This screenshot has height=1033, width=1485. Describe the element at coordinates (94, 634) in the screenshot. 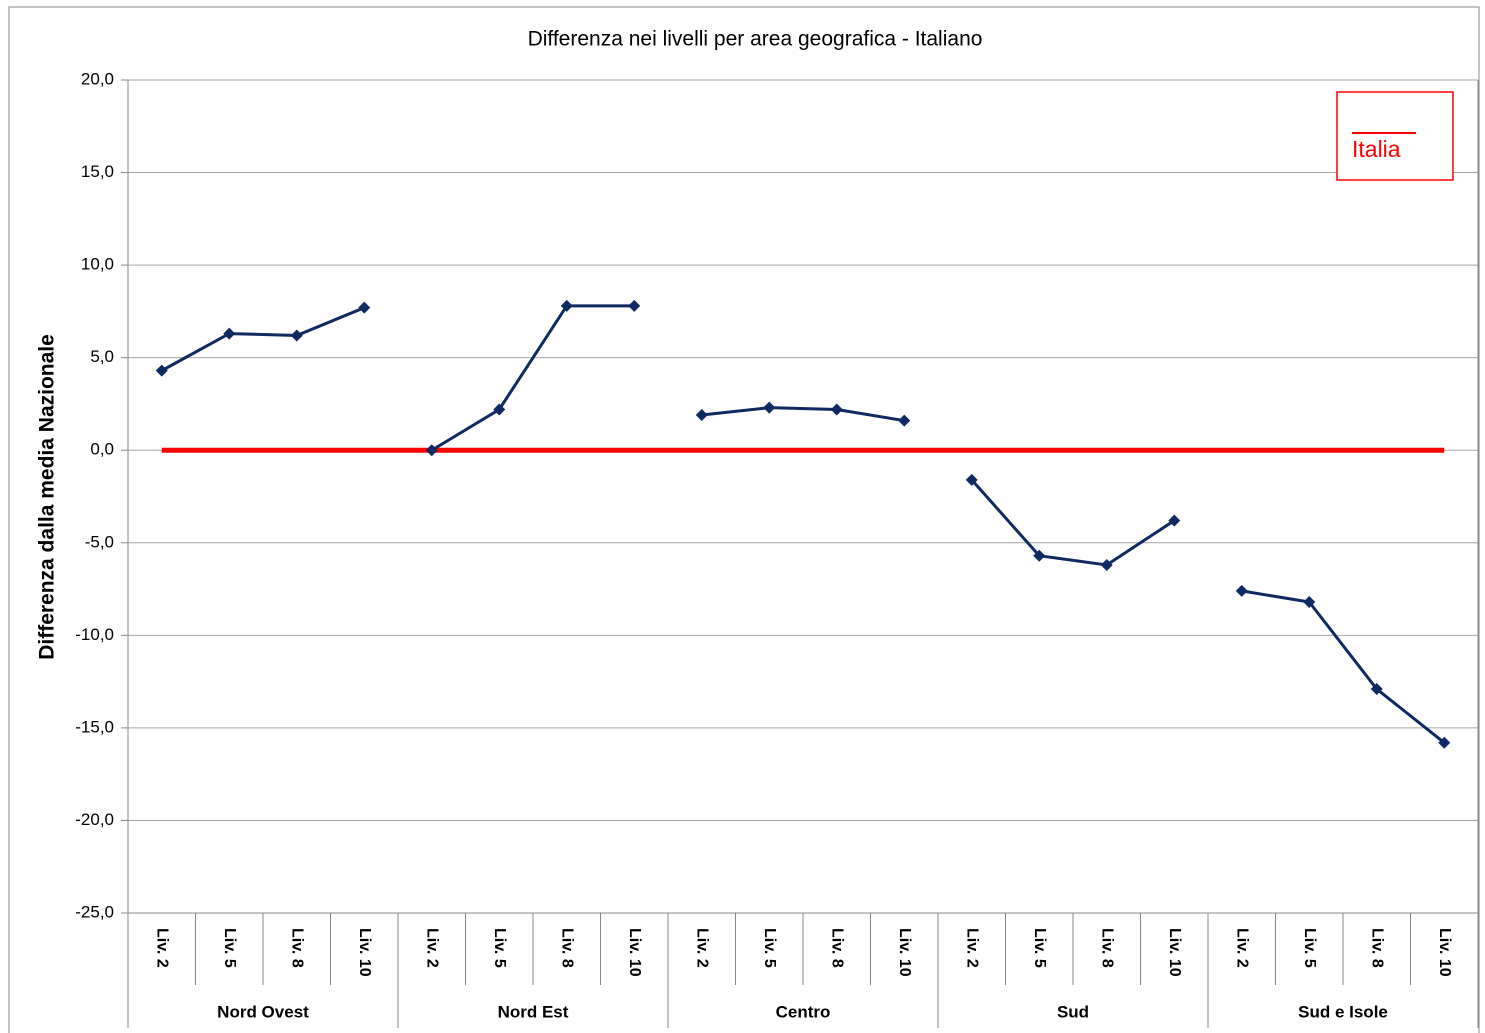

I see `y-tick-label: -10,0` at that location.